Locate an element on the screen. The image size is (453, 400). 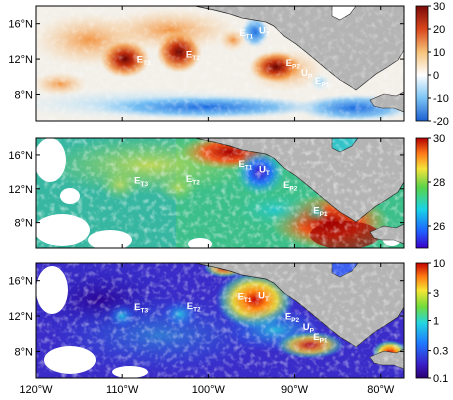
colorbar-top is located at coordinates (422, 63).